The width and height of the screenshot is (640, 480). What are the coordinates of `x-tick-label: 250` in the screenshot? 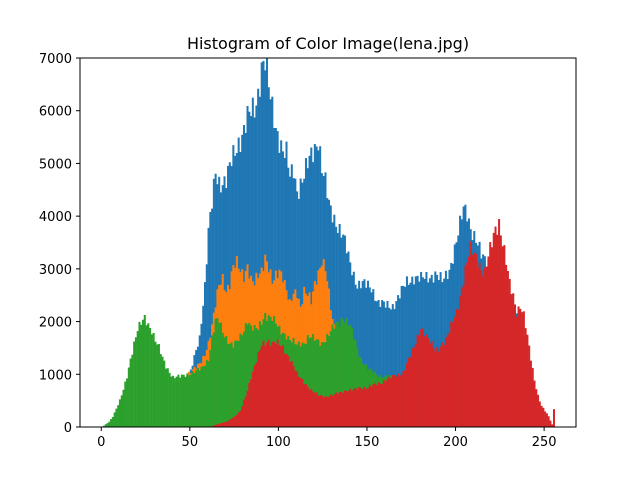 It's located at (544, 442).